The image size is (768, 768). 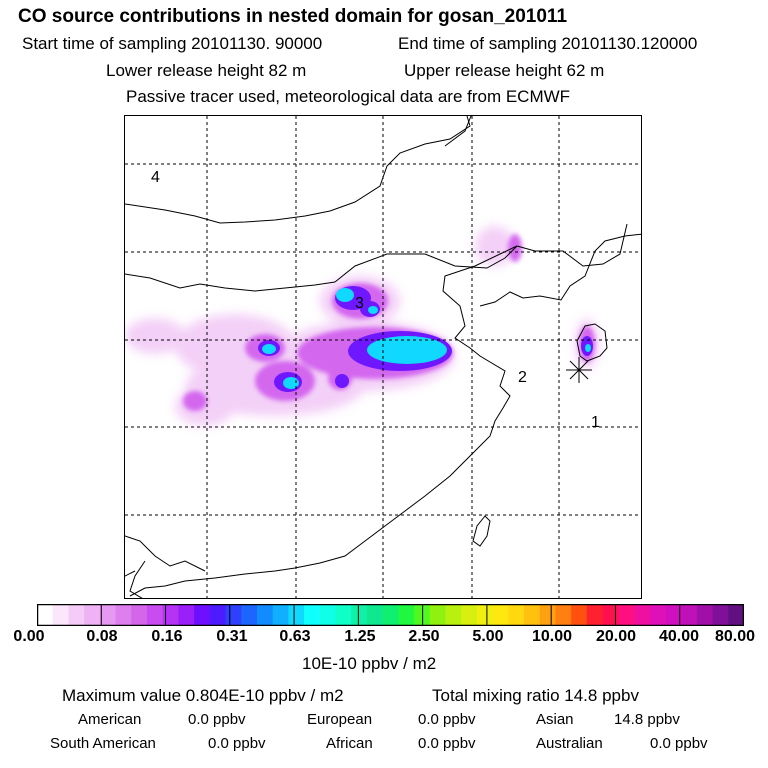 What do you see at coordinates (548, 43) in the screenshot?
I see `end-time-label: End time of sampling 20101130.120000` at bounding box center [548, 43].